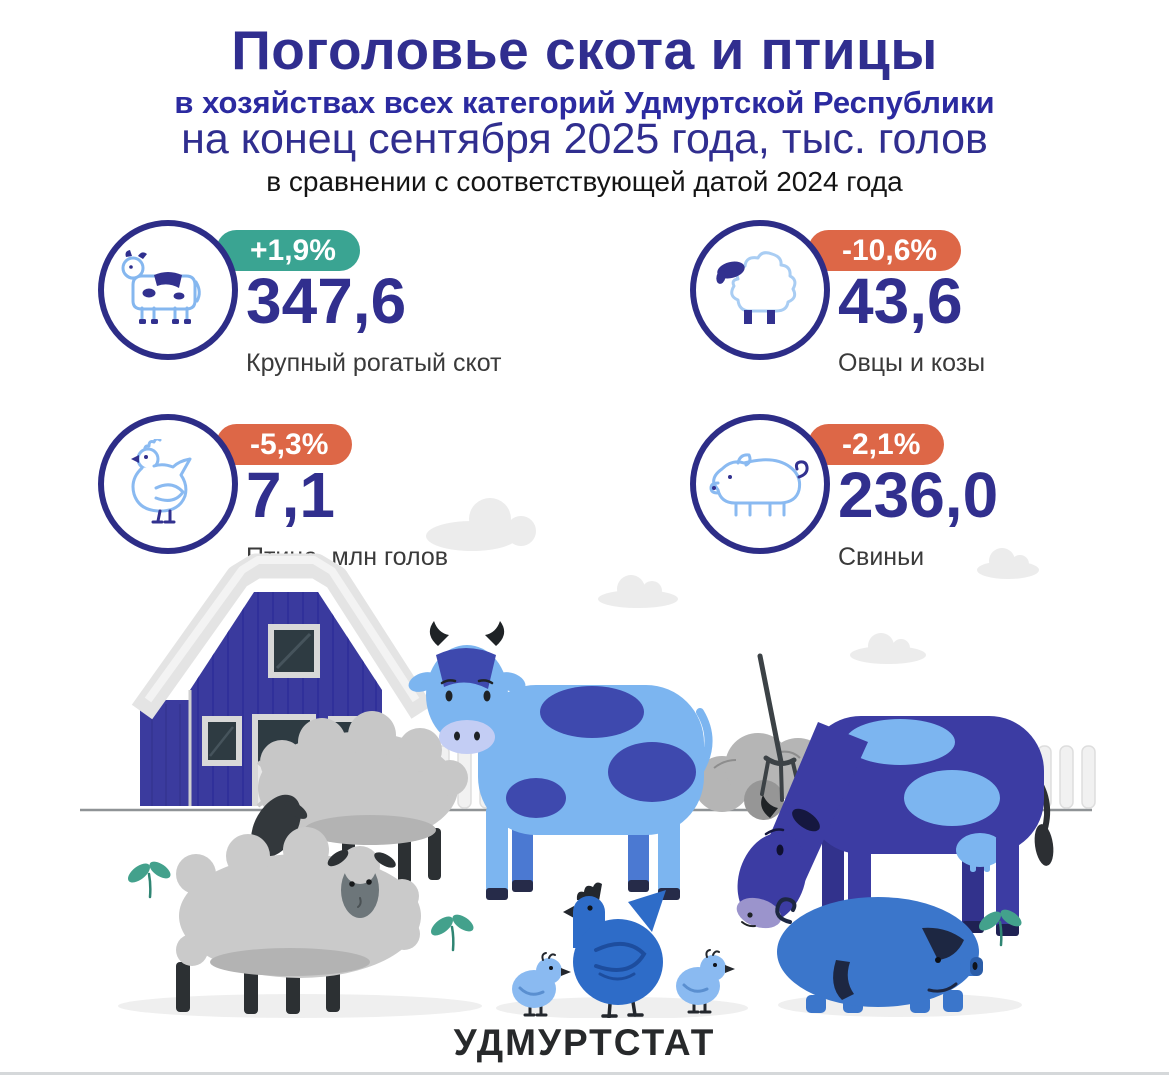  Describe the element at coordinates (876, 444) in the screenshot. I see `change-badge: -2,1%` at that location.